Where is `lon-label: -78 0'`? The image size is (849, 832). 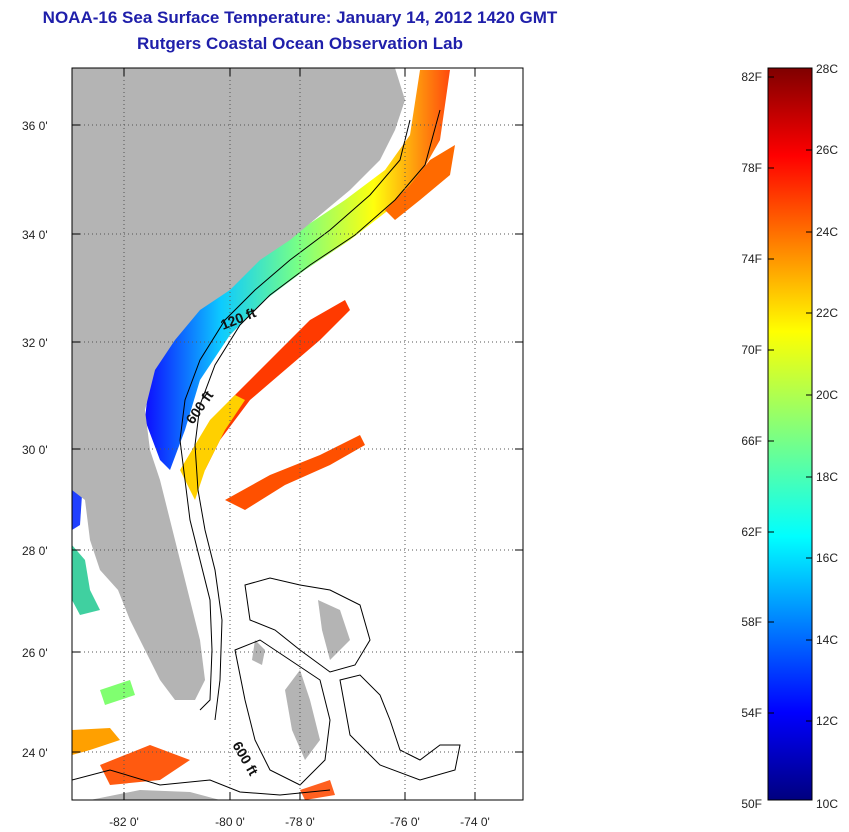 lon-label: -78 0' is located at coordinates (300, 822).